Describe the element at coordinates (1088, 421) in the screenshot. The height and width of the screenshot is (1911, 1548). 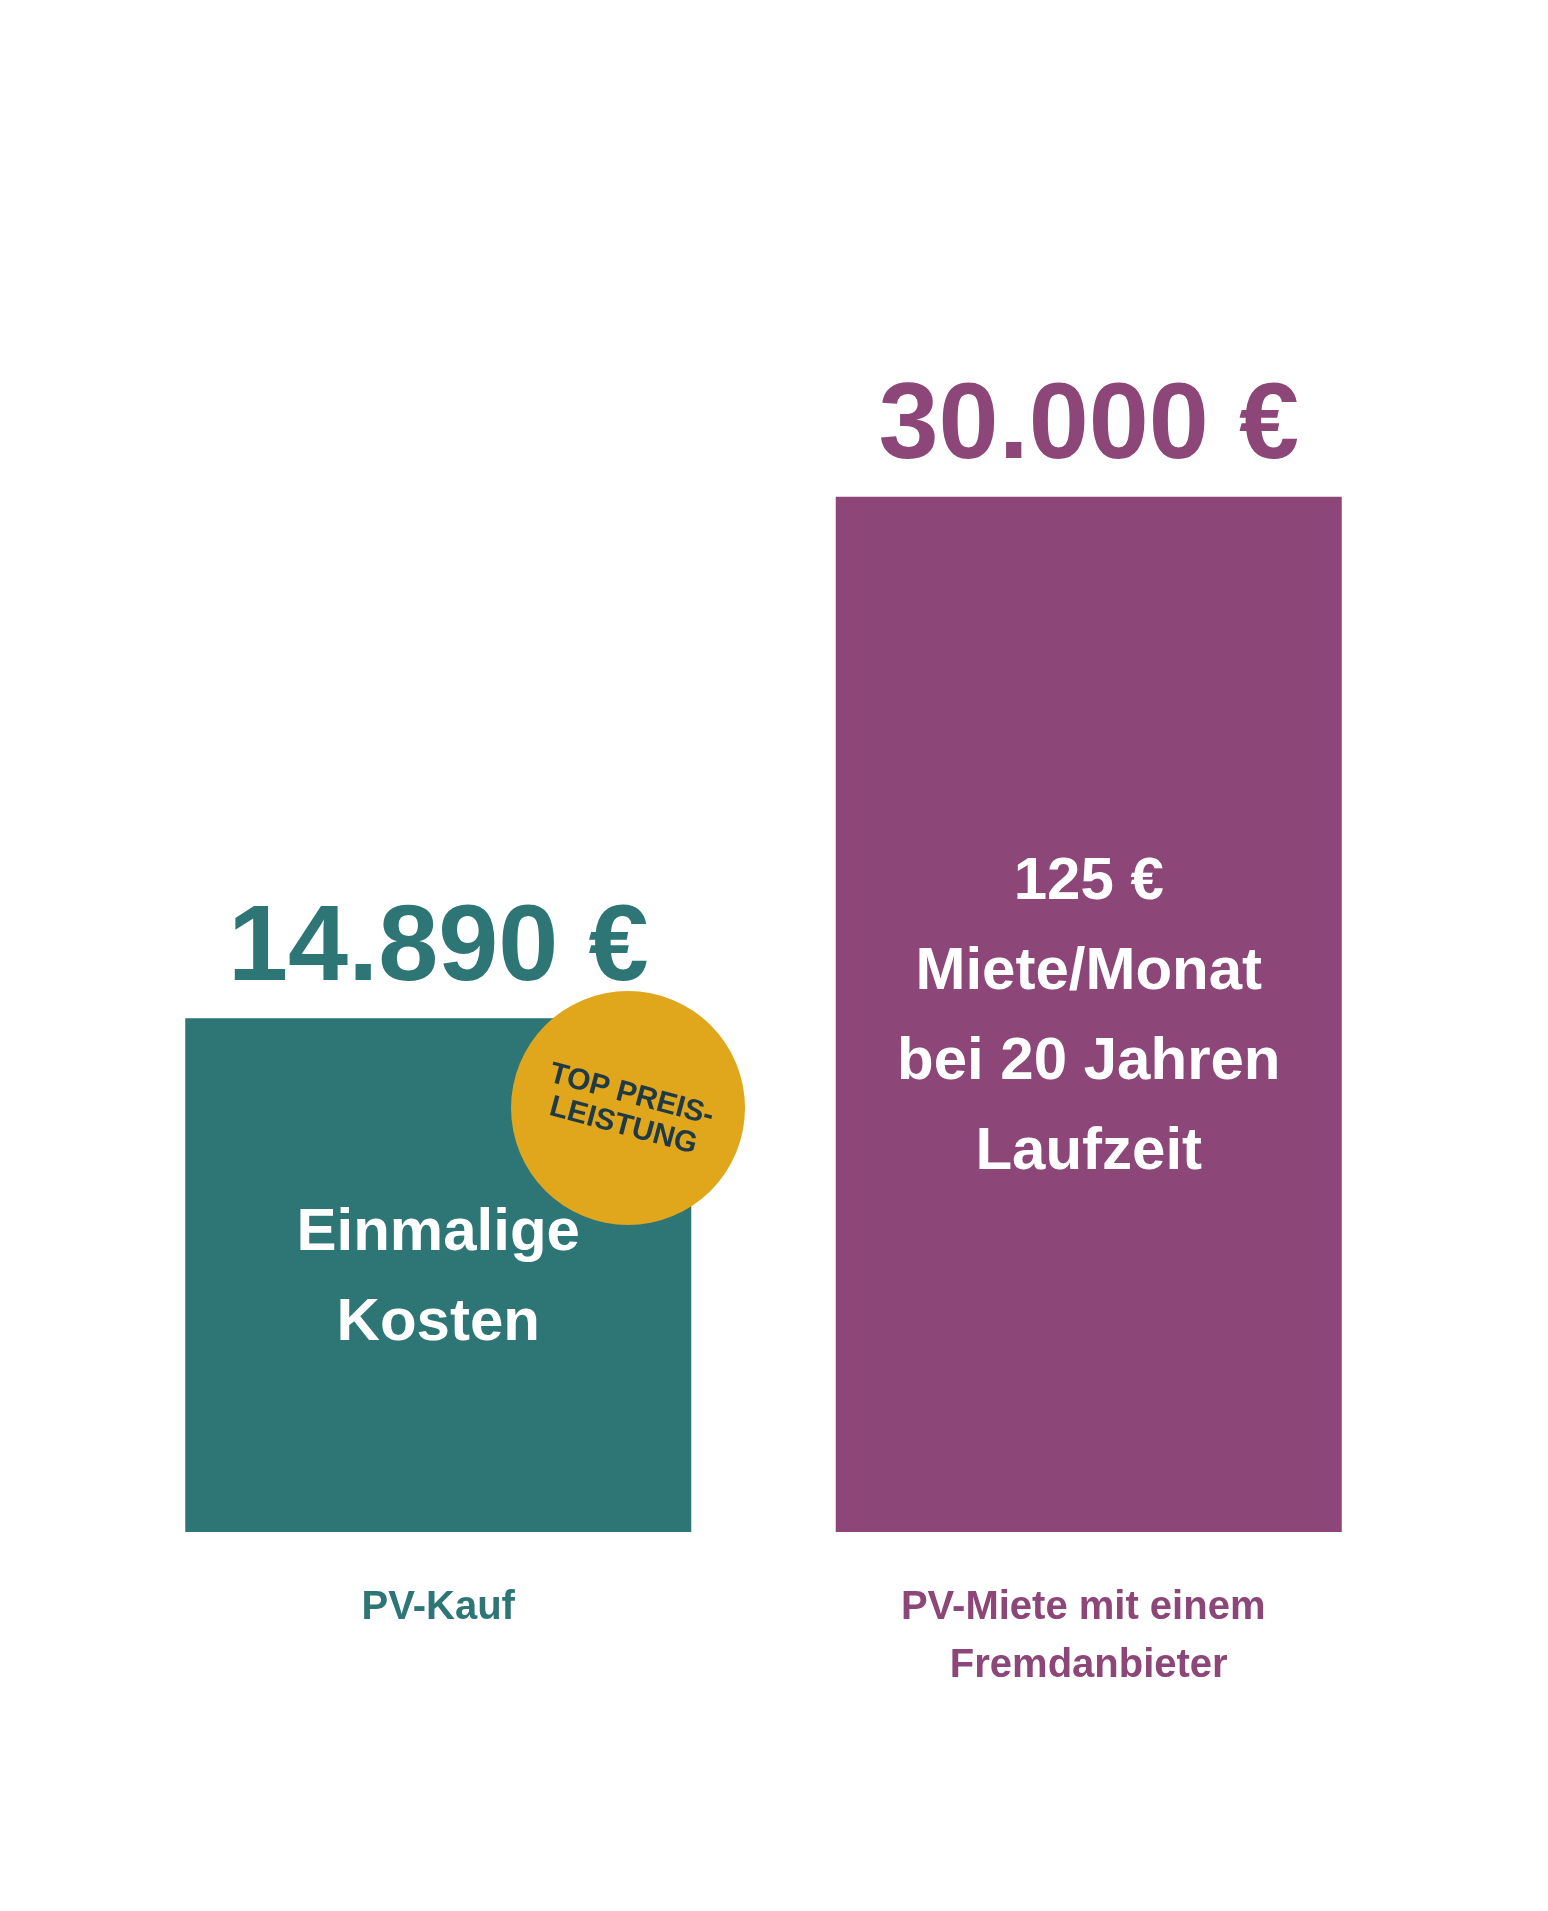
I see `data-label: 30.000 €` at that location.